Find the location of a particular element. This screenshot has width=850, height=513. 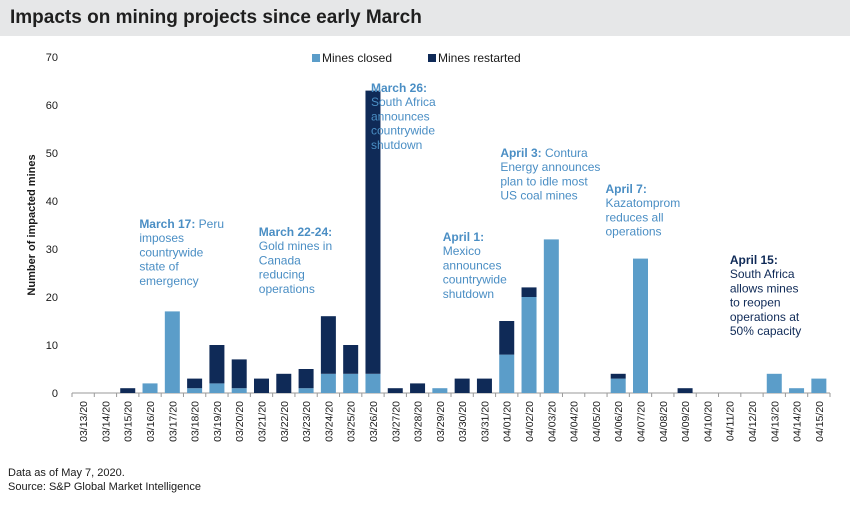

annotation-line: imposes is located at coordinates (161, 238).